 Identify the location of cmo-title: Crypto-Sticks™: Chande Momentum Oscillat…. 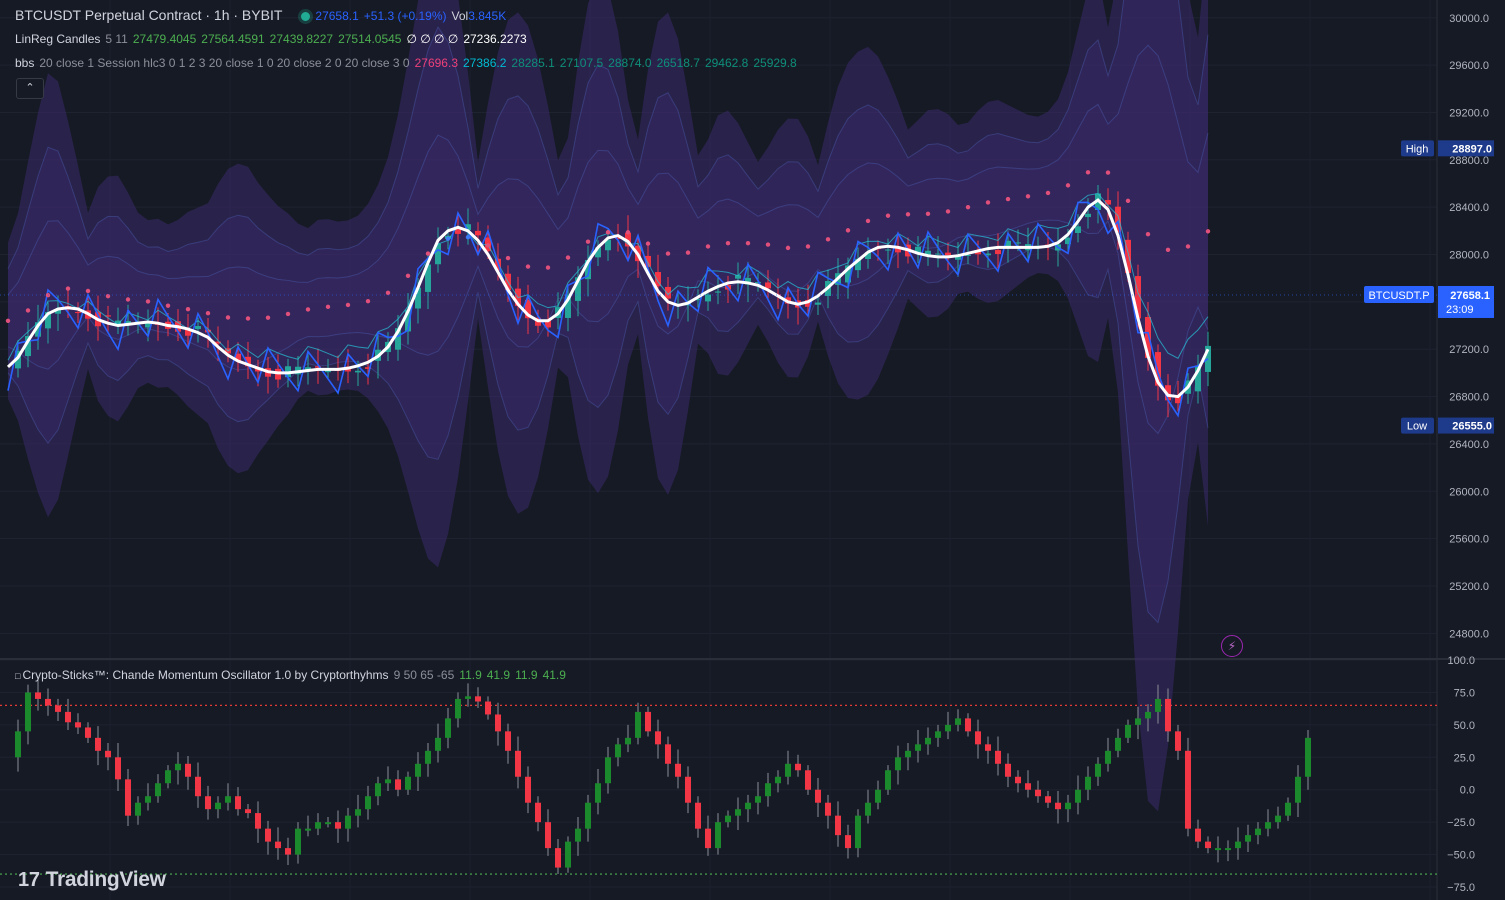
(205, 675).